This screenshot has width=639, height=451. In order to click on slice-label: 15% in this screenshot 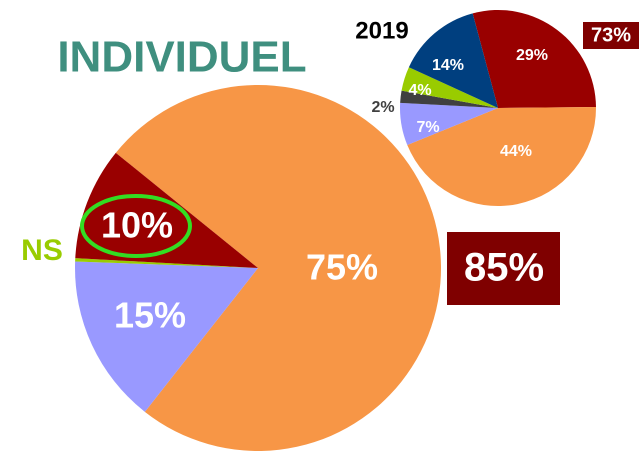, I will do `click(150, 315)`.